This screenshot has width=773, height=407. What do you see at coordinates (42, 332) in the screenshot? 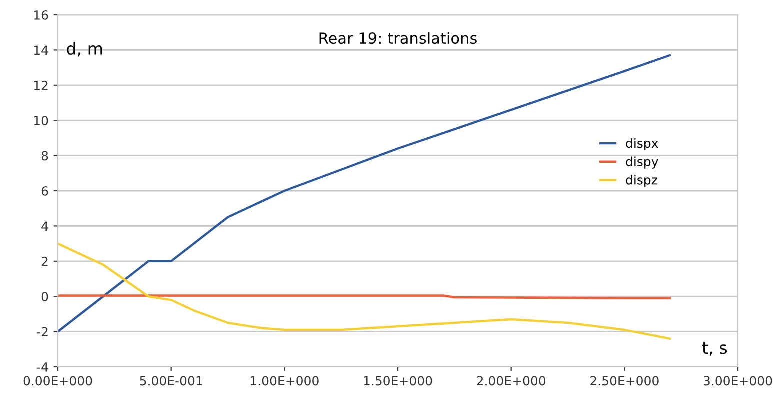
I see `y-tick-label: -2` at bounding box center [42, 332].